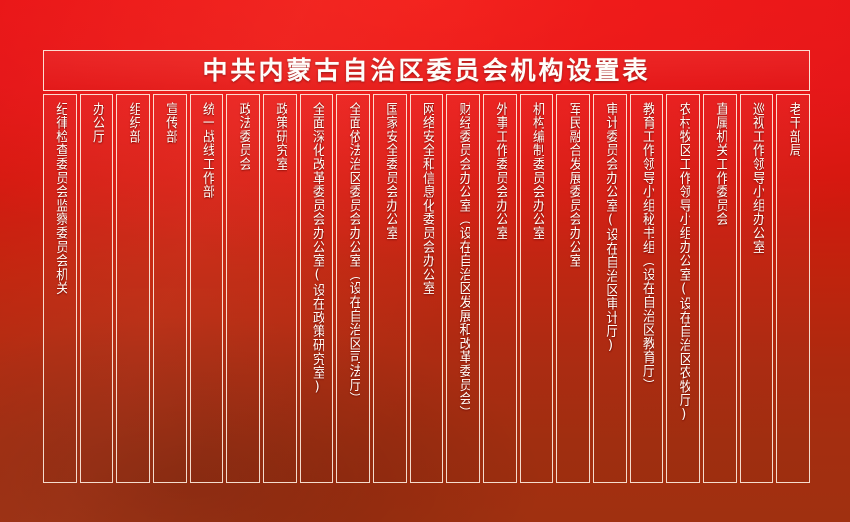 The image size is (850, 522). What do you see at coordinates (609, 228) in the screenshot?
I see `column-label: 审计委员会办公室(设在自治区审计厅)` at bounding box center [609, 228].